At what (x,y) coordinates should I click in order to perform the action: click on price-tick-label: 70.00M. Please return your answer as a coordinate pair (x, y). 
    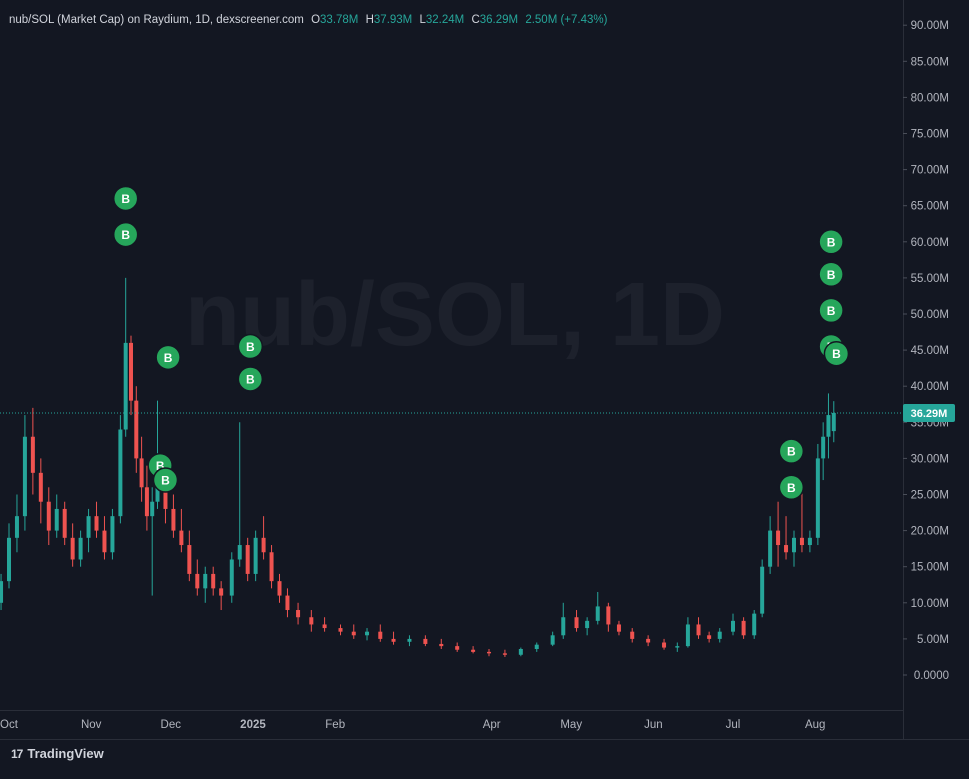
    Looking at the image, I should click on (930, 171).